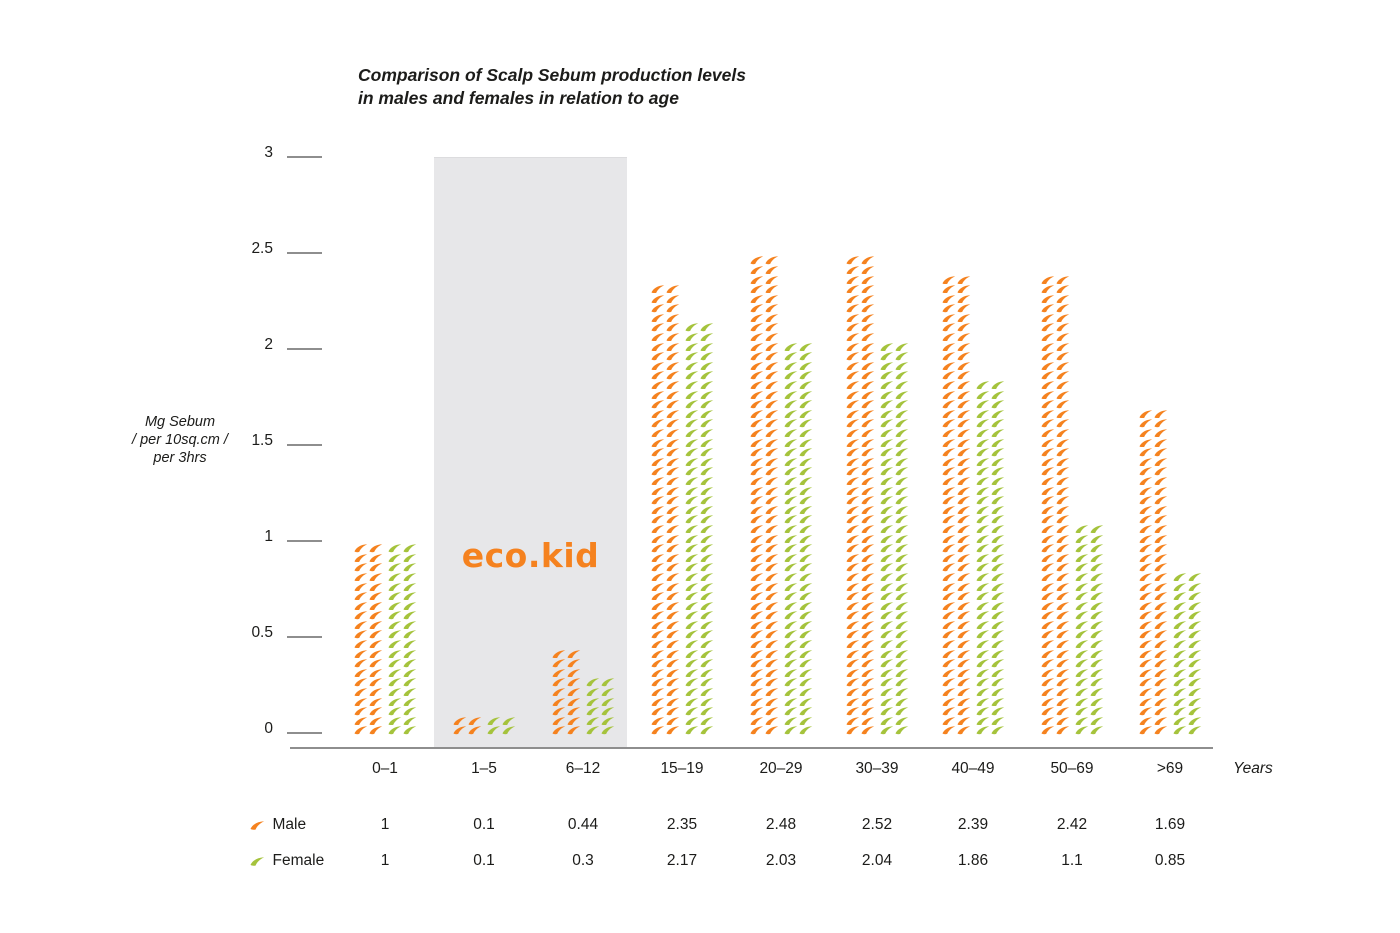  I want to click on y-tick-mark, so click(304, 637).